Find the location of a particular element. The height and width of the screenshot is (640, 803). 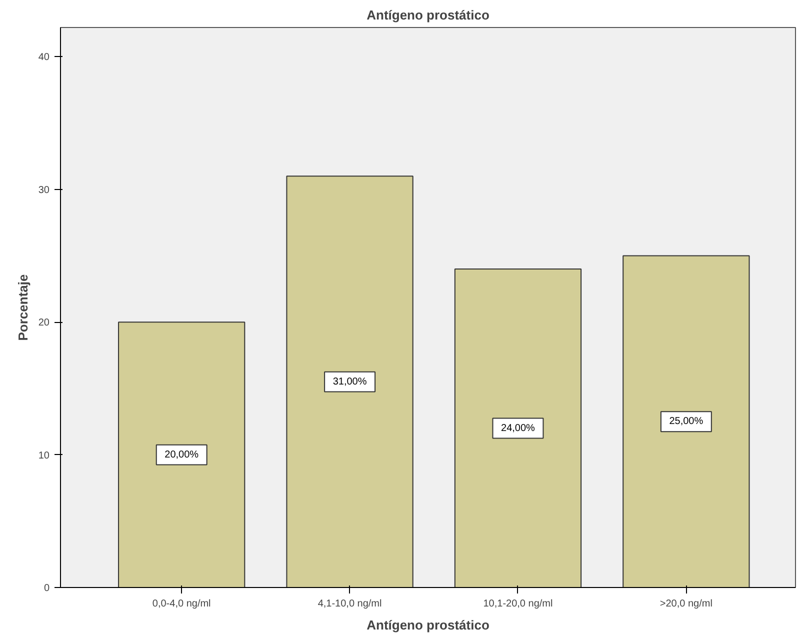

data-label: 31,00% is located at coordinates (349, 382).